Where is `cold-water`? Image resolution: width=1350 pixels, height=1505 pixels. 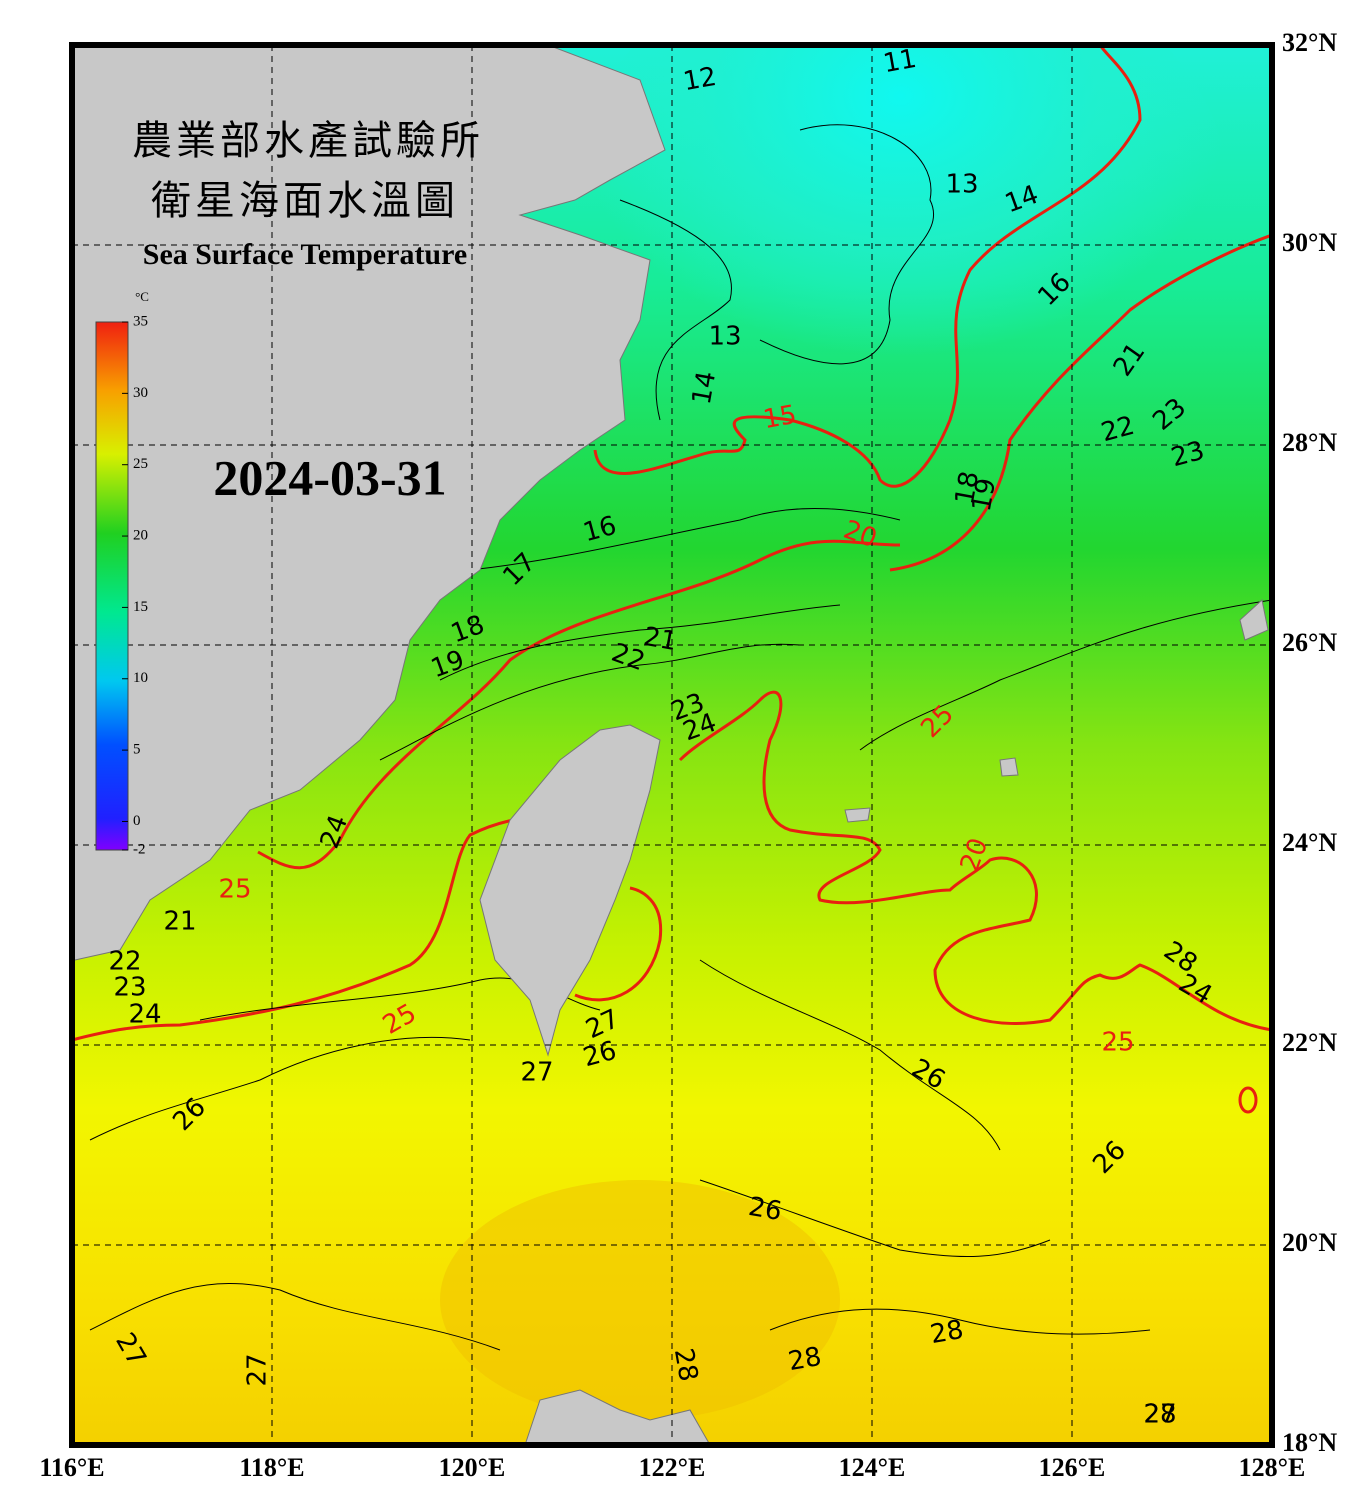
cold-water is located at coordinates (900, 252).